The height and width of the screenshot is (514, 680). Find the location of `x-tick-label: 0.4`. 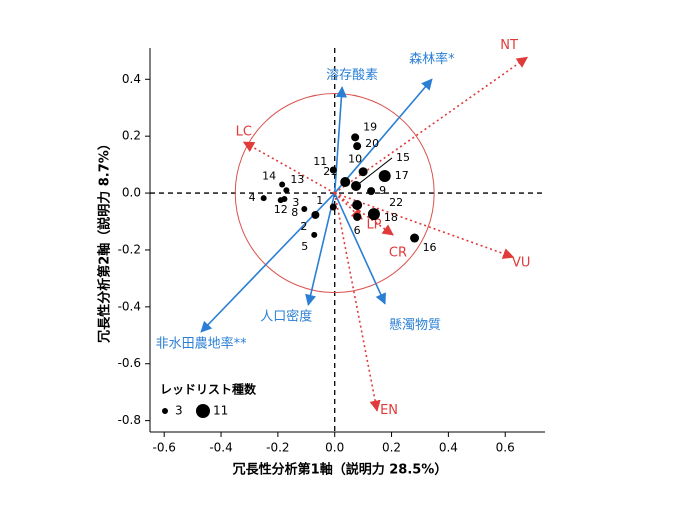

x-tick-label: 0.4 is located at coordinates (448, 448).